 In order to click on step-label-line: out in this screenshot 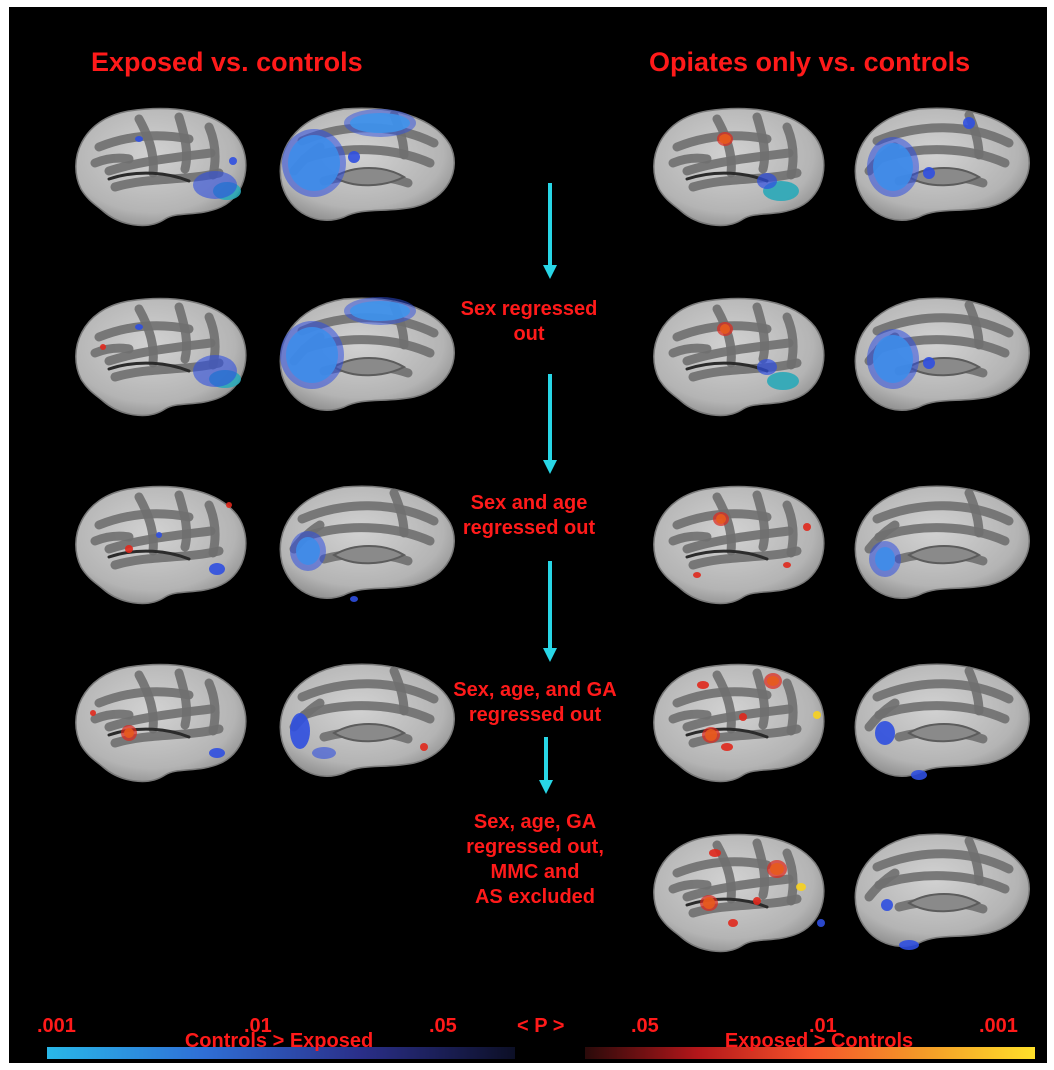, I will do `click(529, 334)`.